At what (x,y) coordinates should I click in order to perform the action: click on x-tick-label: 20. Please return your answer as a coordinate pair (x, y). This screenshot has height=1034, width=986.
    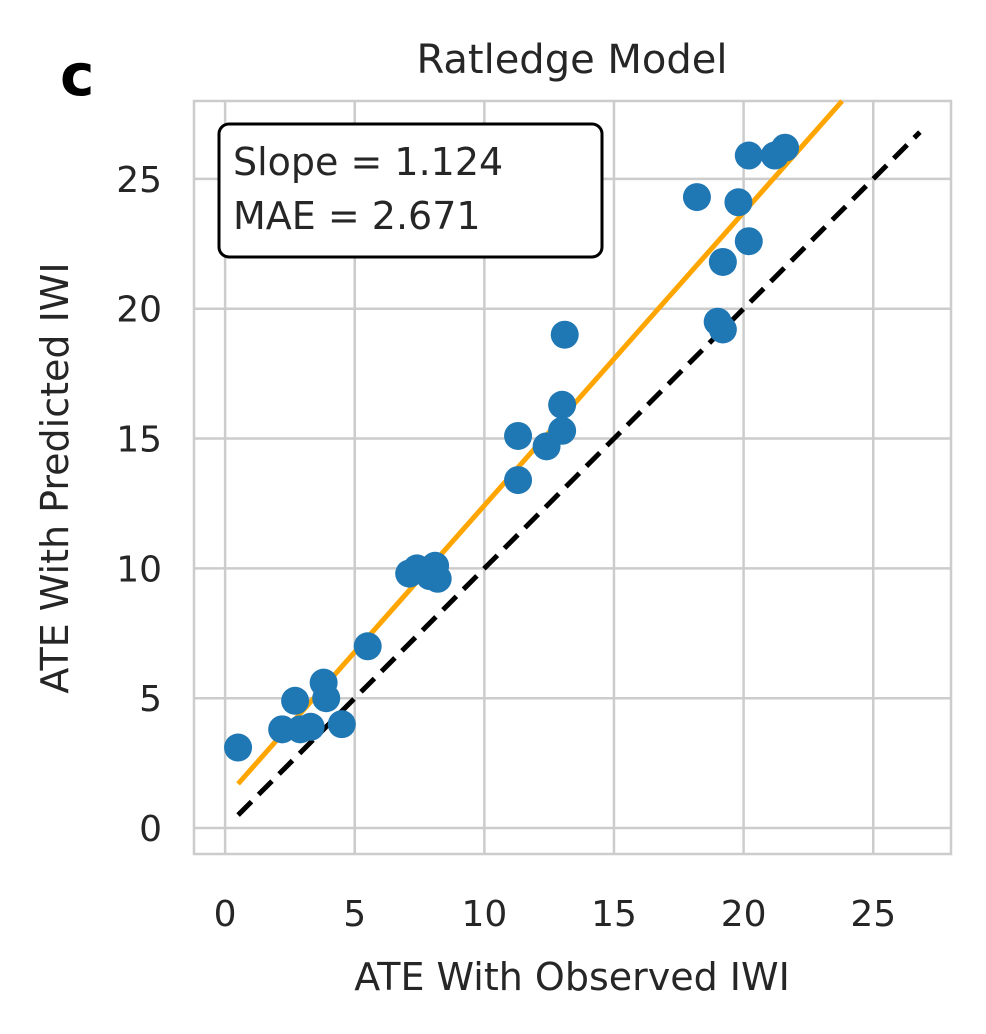
    Looking at the image, I should click on (744, 914).